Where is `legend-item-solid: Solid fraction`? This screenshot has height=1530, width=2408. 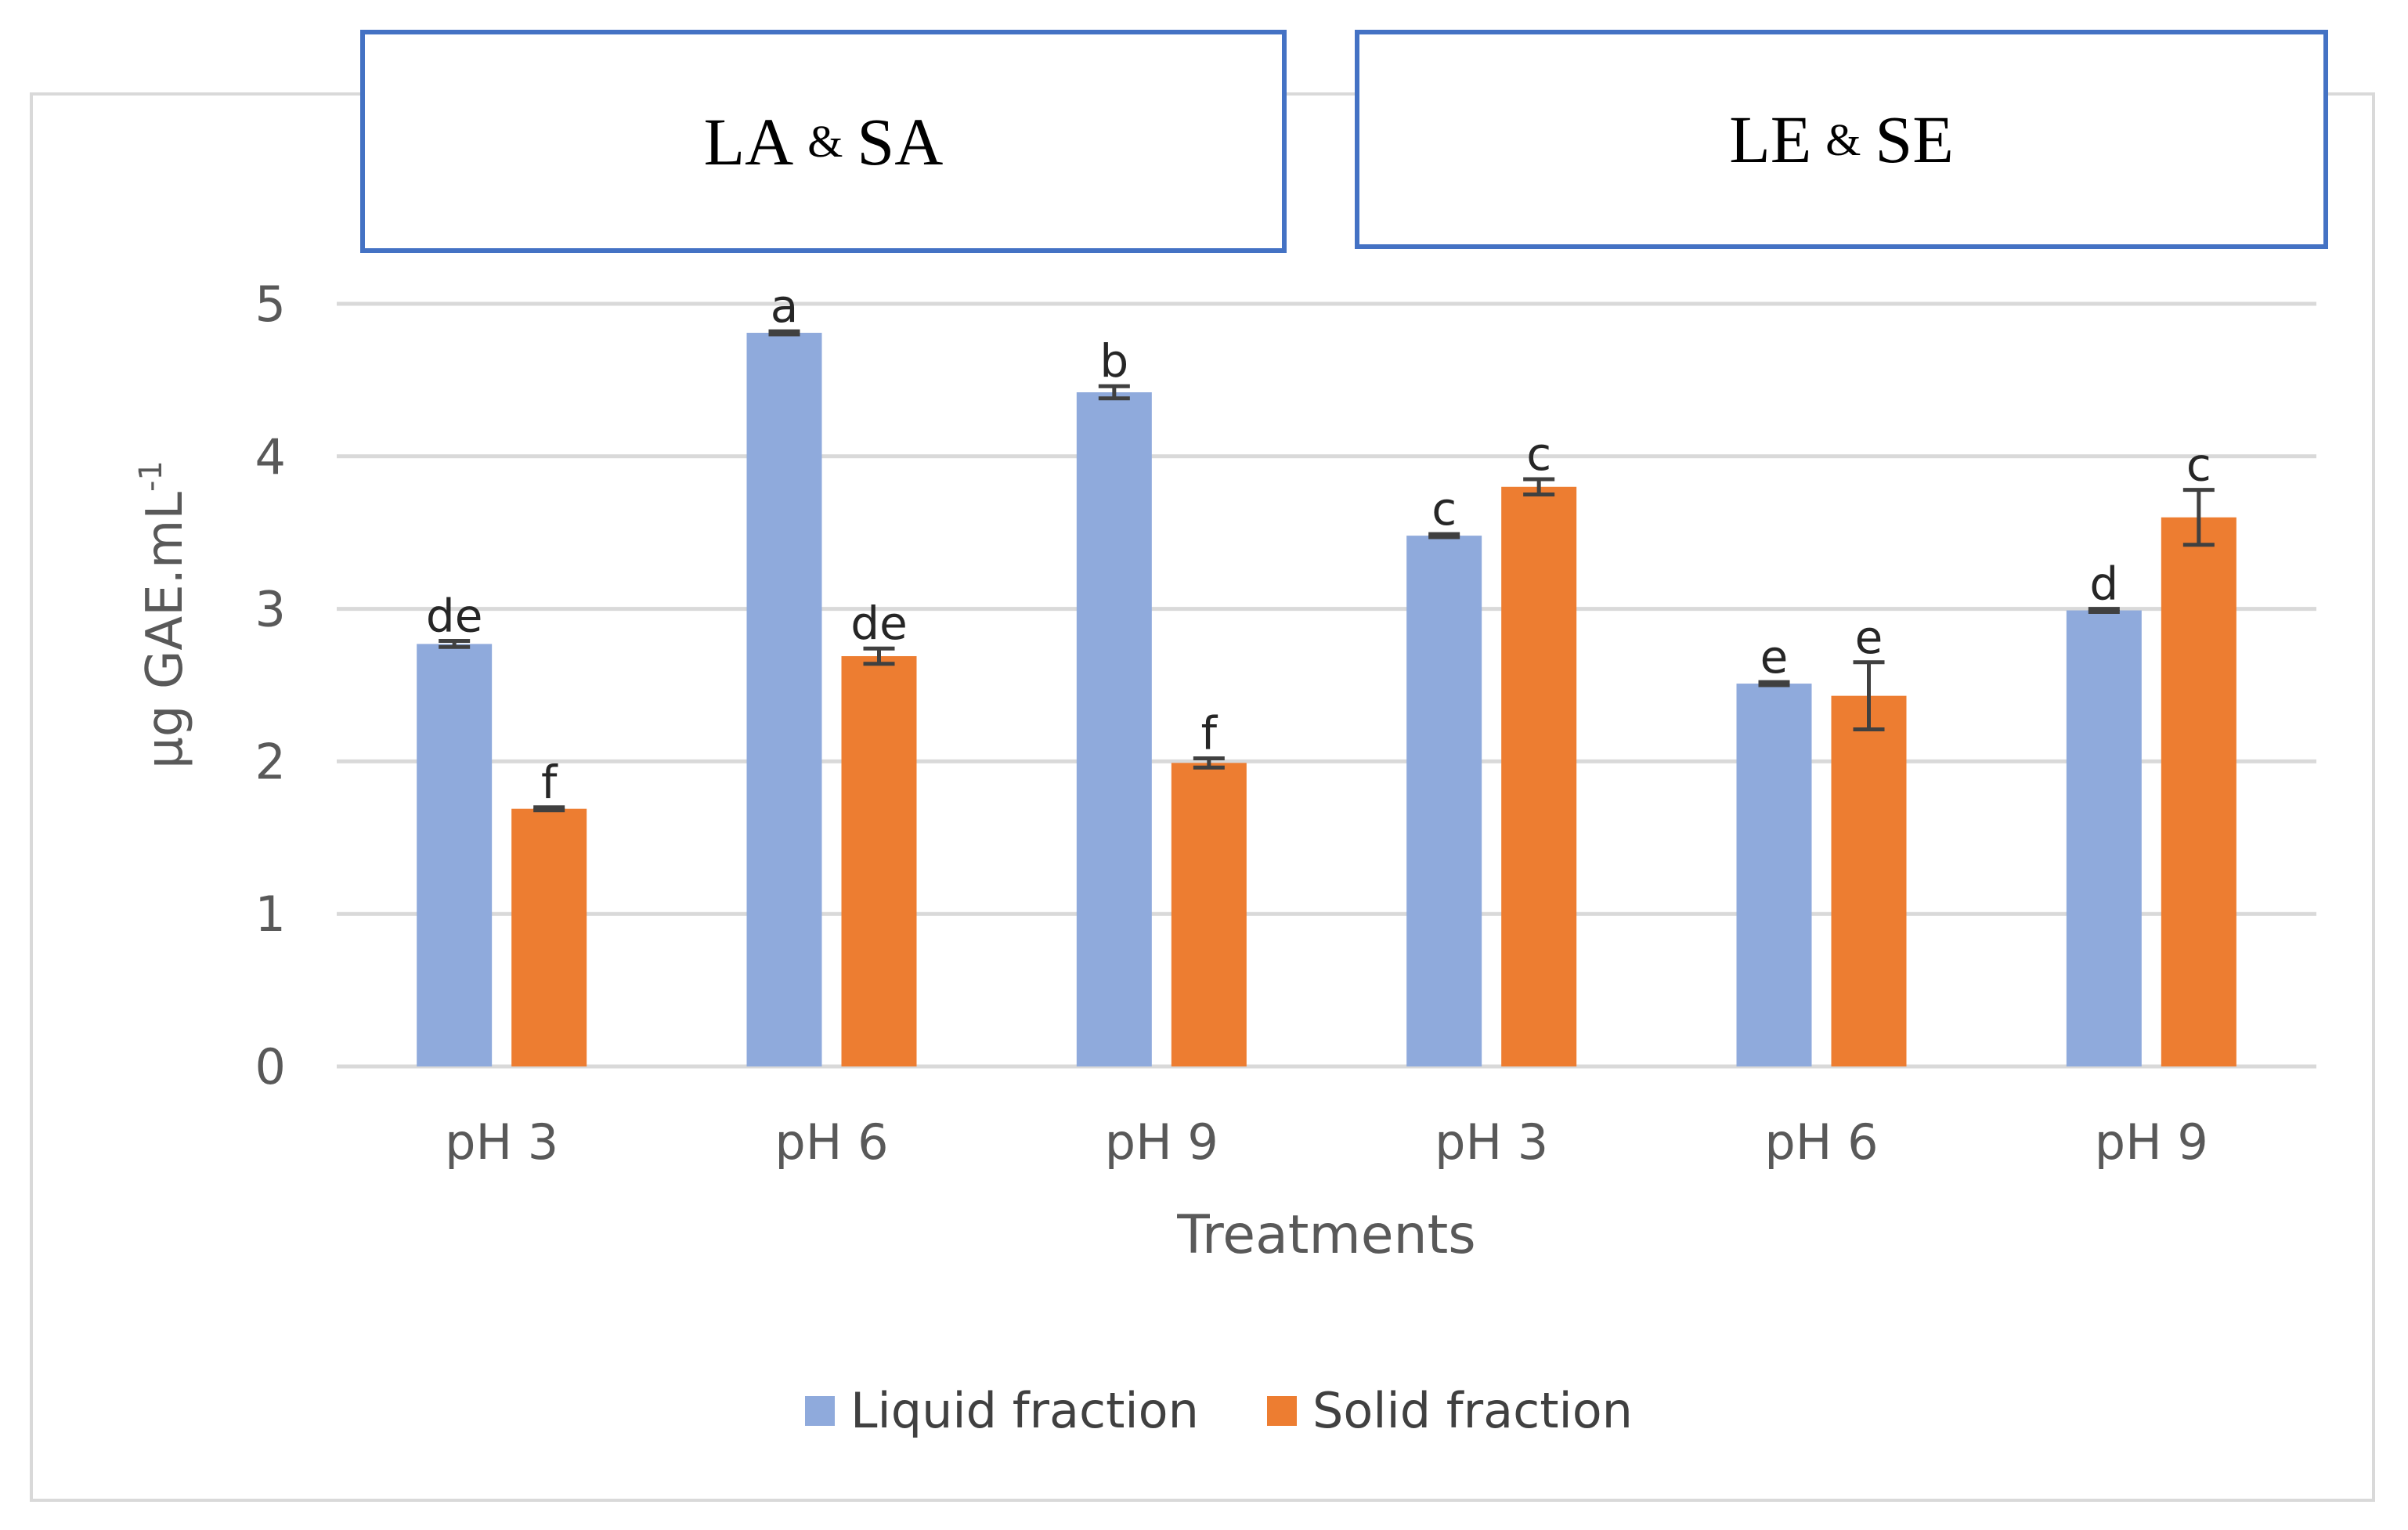
legend-item-solid: Solid fraction is located at coordinates (1450, 1410).